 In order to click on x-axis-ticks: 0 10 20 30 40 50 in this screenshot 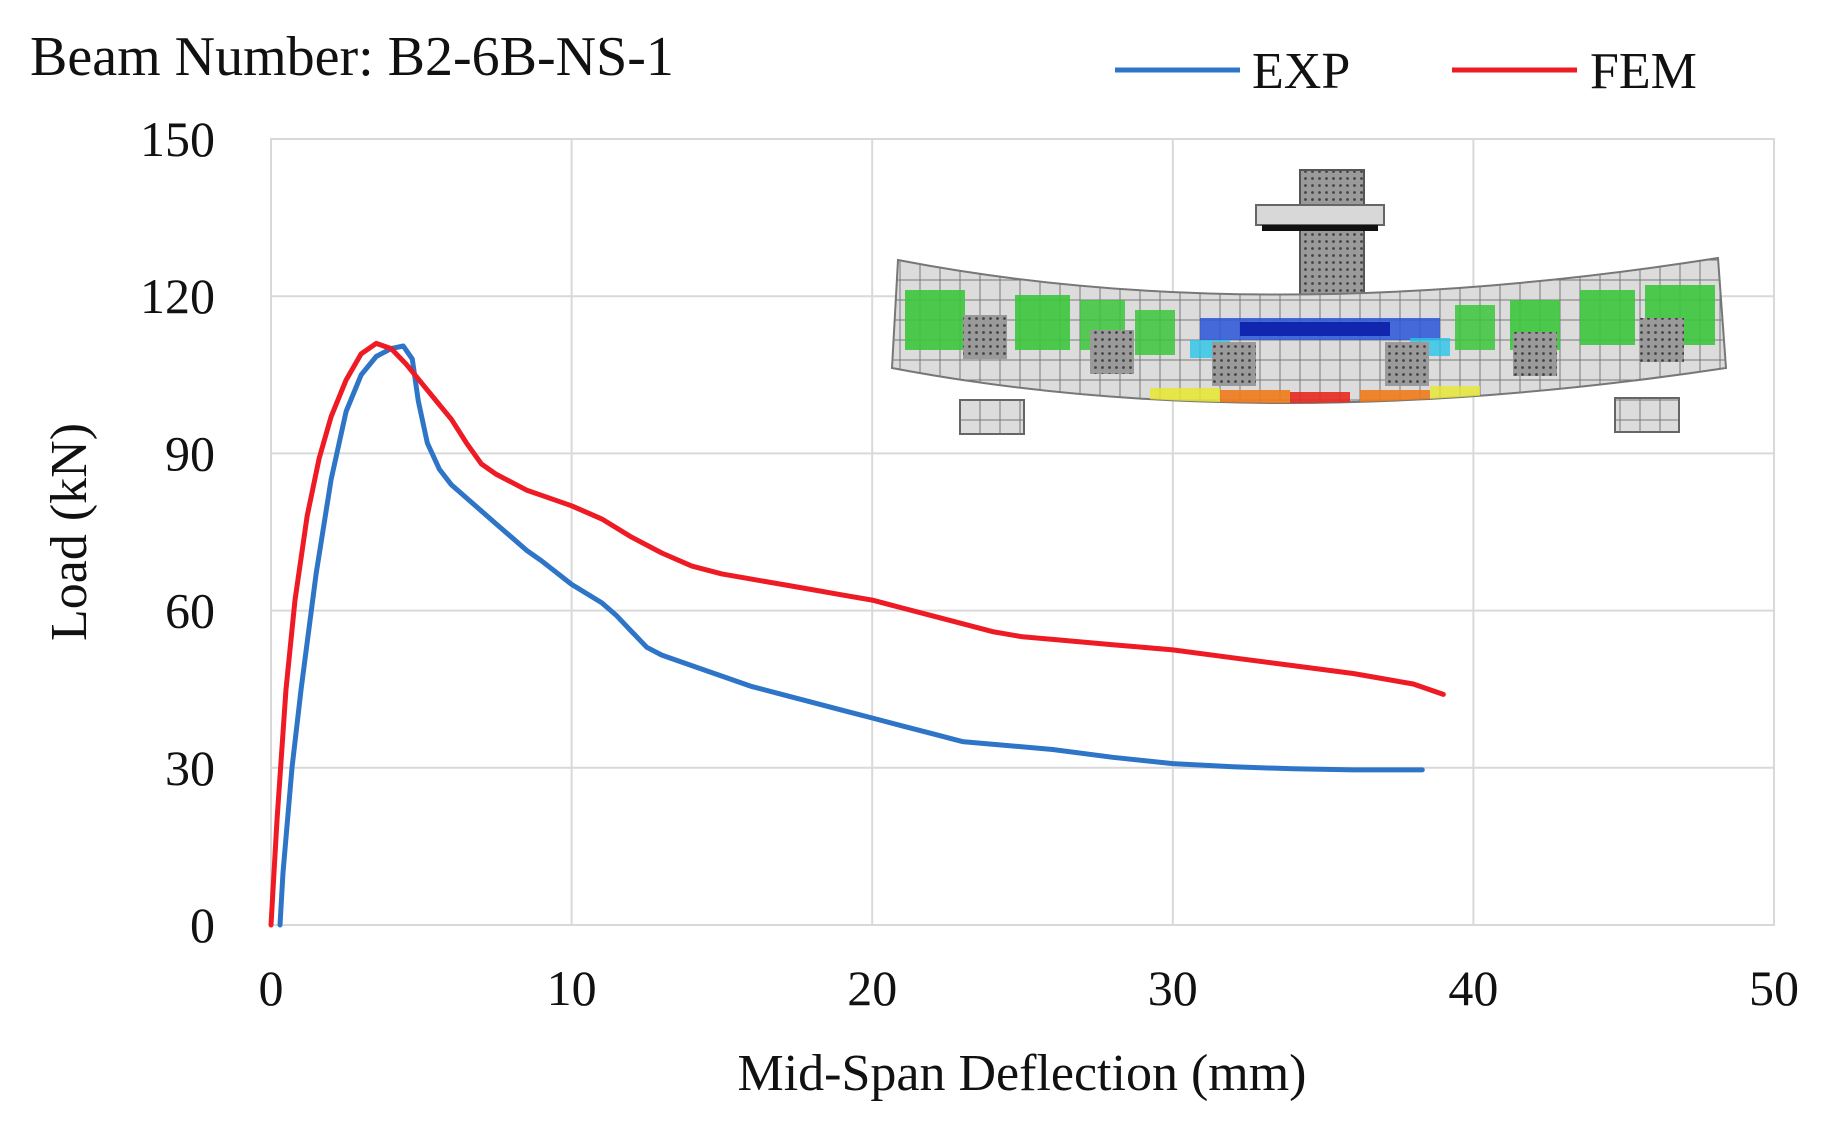, I will do `click(1029, 988)`.